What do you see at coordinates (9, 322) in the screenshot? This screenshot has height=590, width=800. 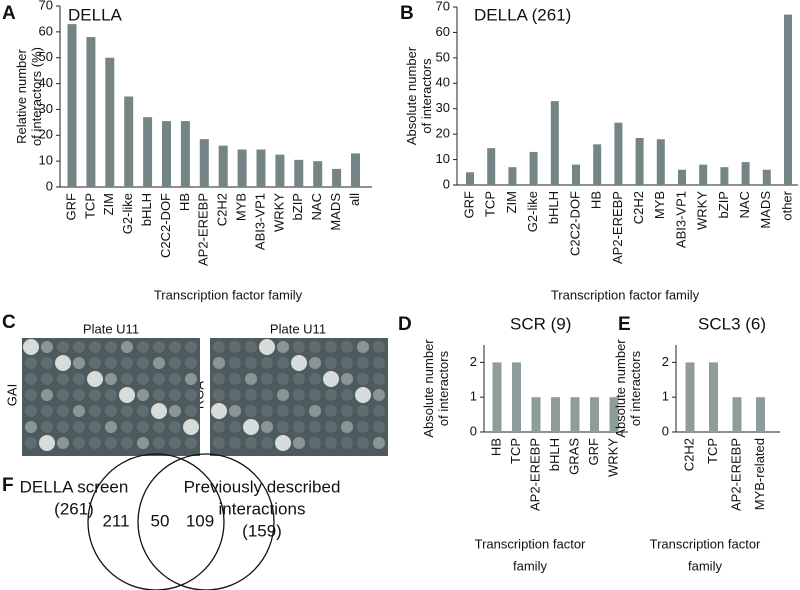 I see `panel-label: C` at bounding box center [9, 322].